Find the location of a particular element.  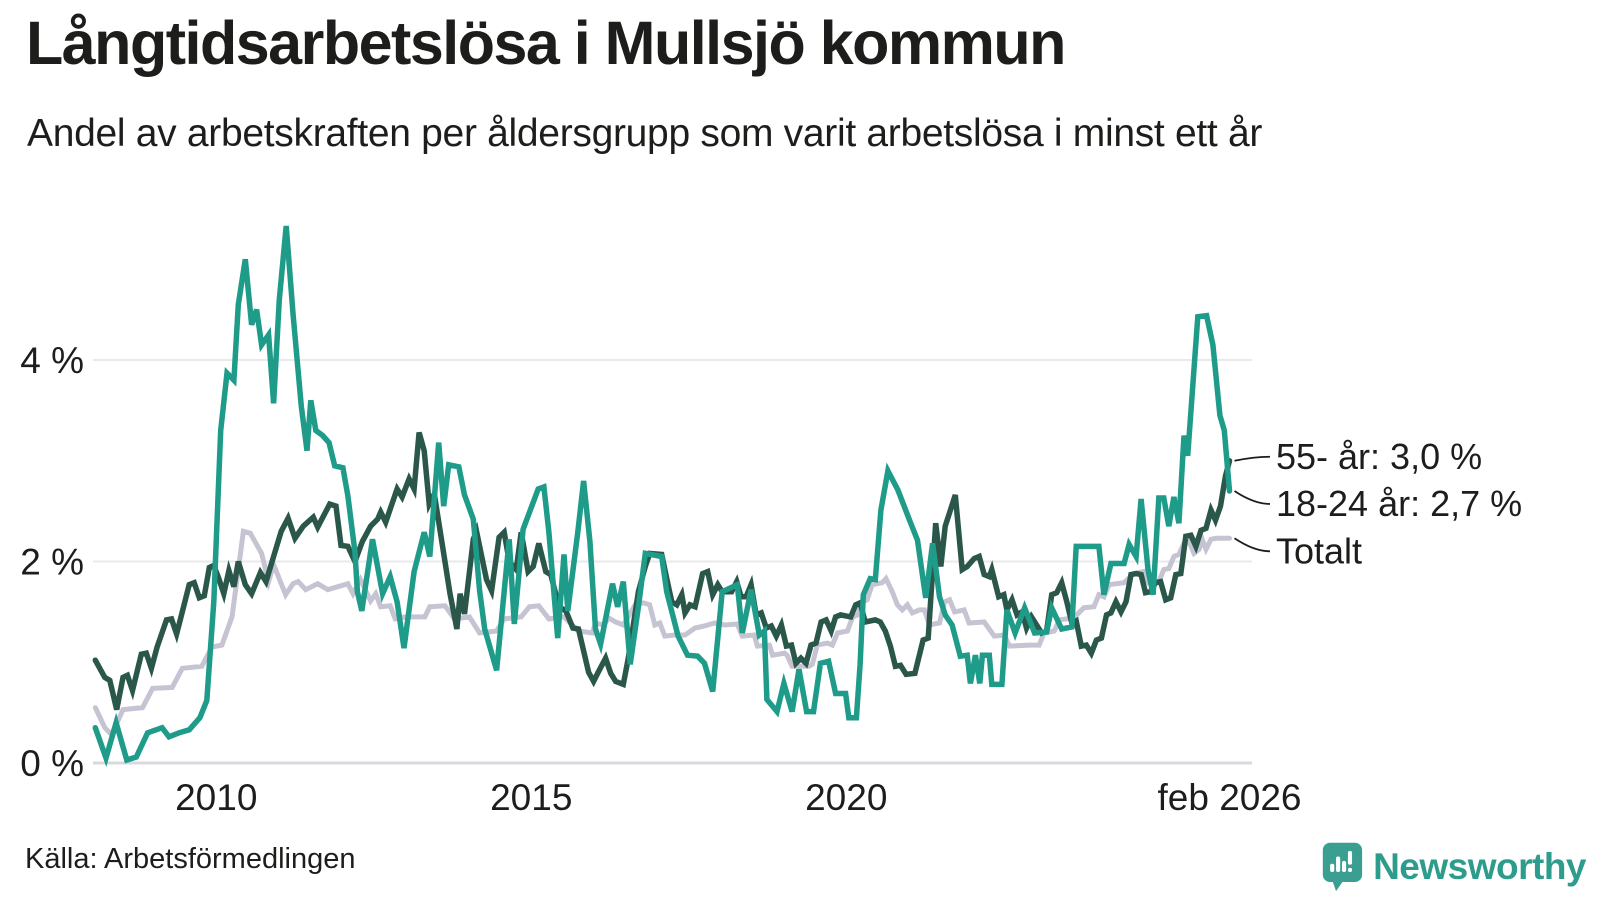

newsworthy-logo-icon is located at coordinates (1342, 867).